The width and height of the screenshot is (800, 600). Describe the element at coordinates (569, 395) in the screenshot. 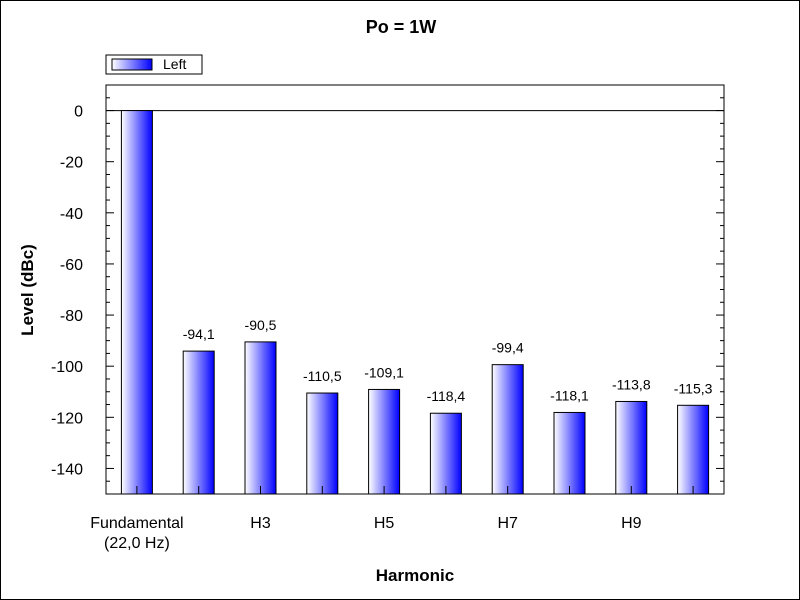

I see `data-label: -118,1` at that location.